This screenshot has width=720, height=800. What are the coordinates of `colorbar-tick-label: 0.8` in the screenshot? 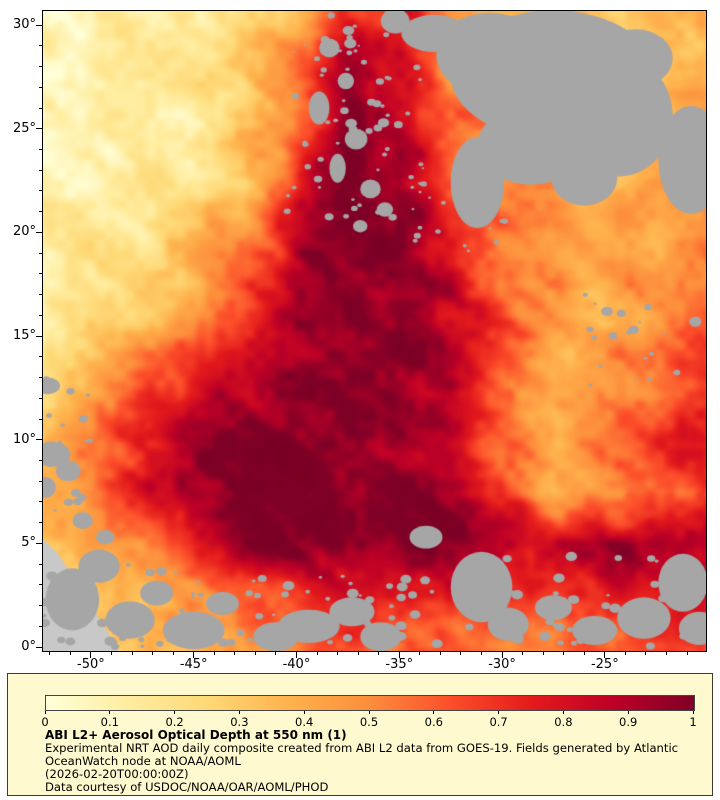 It's located at (563, 722).